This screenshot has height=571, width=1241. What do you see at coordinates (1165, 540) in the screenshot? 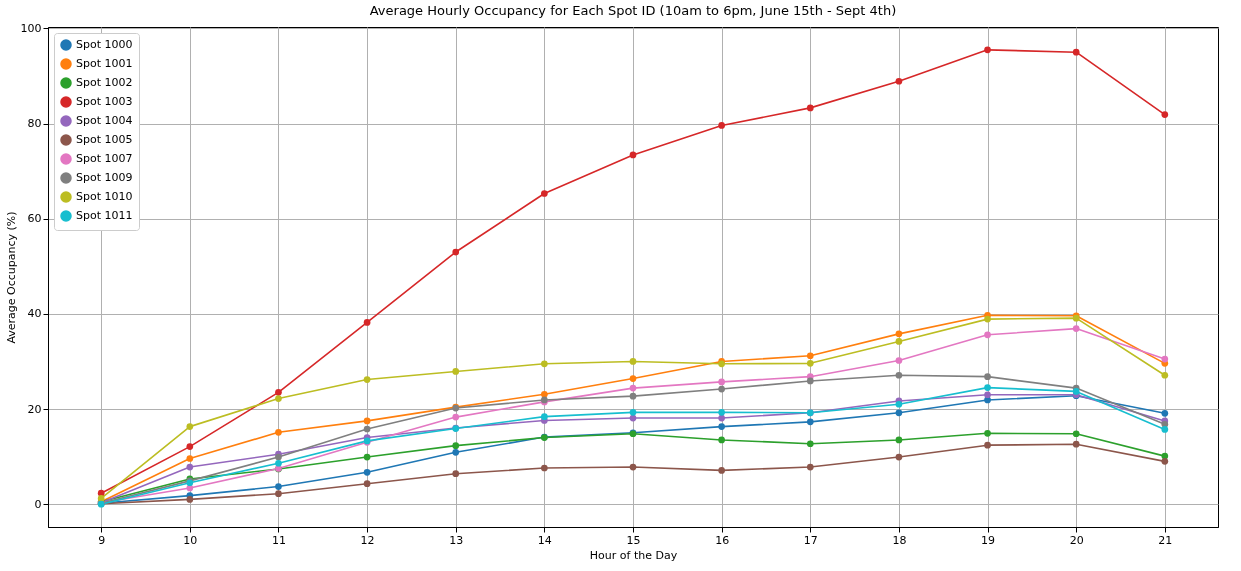
I see `x-tick-label: 21` at bounding box center [1165, 540].